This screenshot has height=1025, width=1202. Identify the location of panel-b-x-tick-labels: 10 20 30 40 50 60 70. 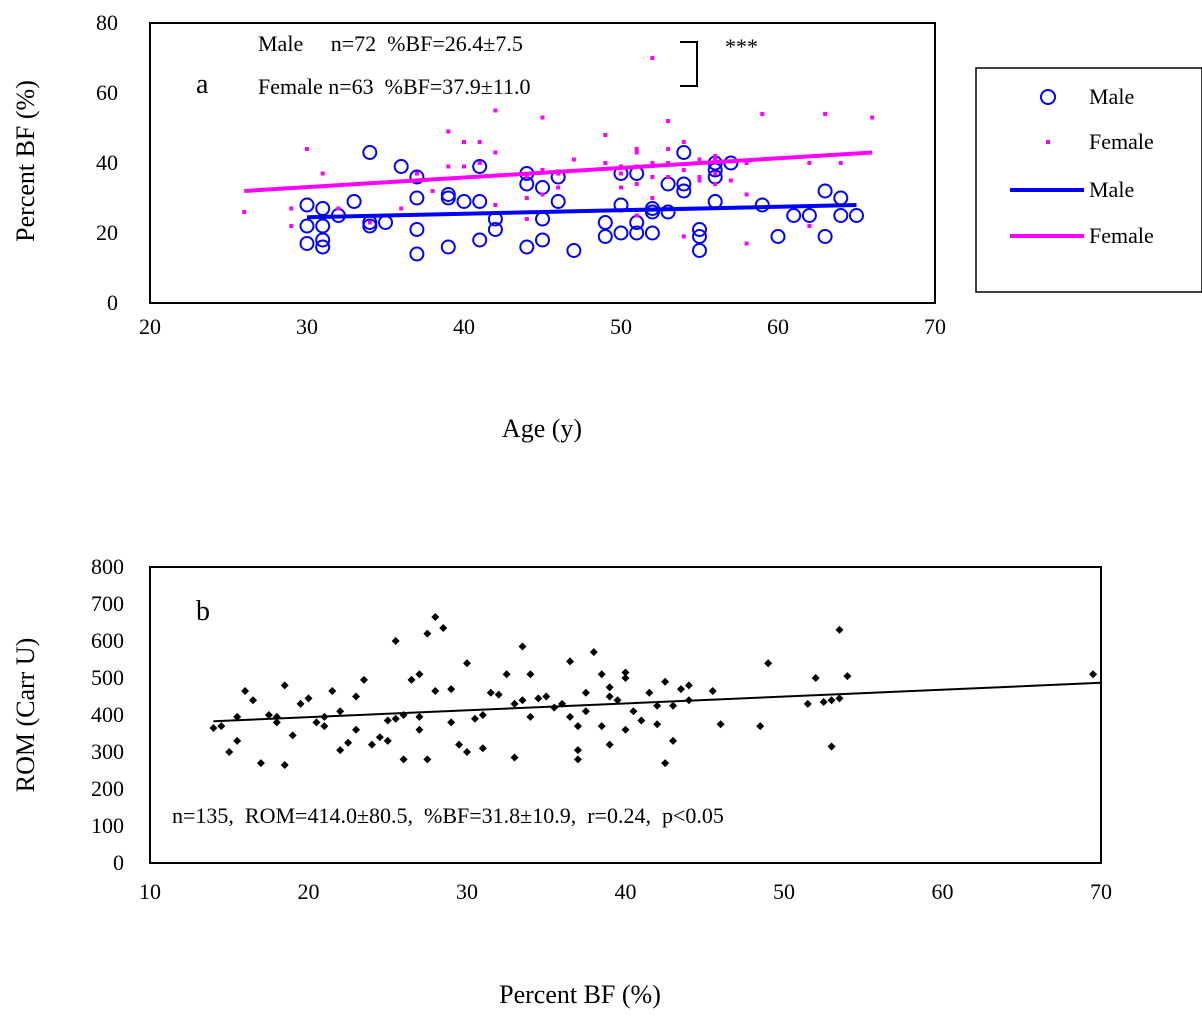
(625, 891).